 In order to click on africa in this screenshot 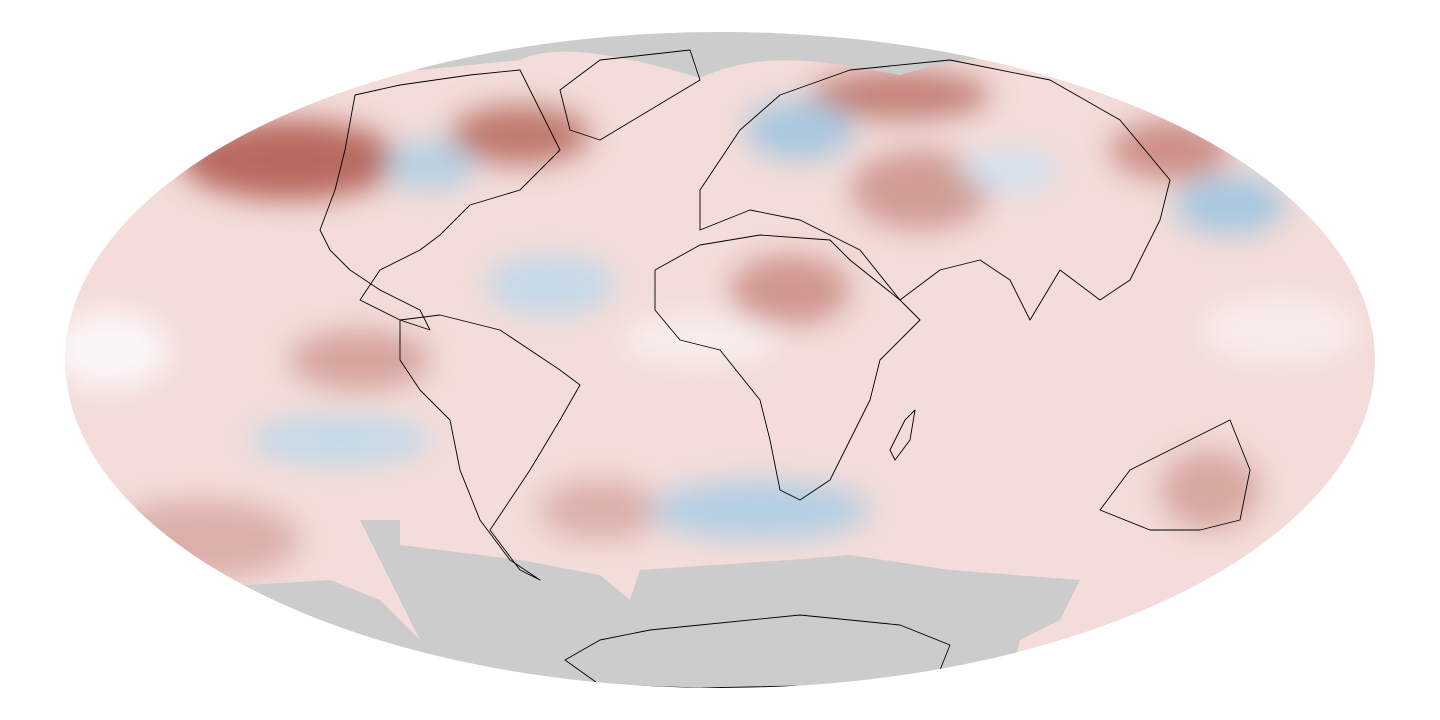, I will do `click(787, 367)`.